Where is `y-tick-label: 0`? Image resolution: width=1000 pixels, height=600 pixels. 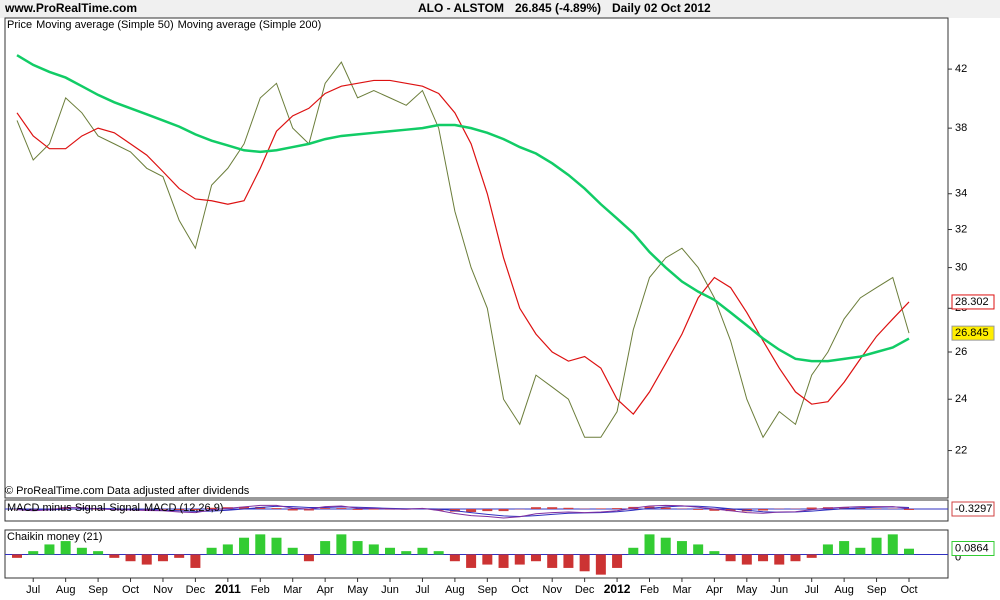
y-tick-label: 0 is located at coordinates (958, 557).